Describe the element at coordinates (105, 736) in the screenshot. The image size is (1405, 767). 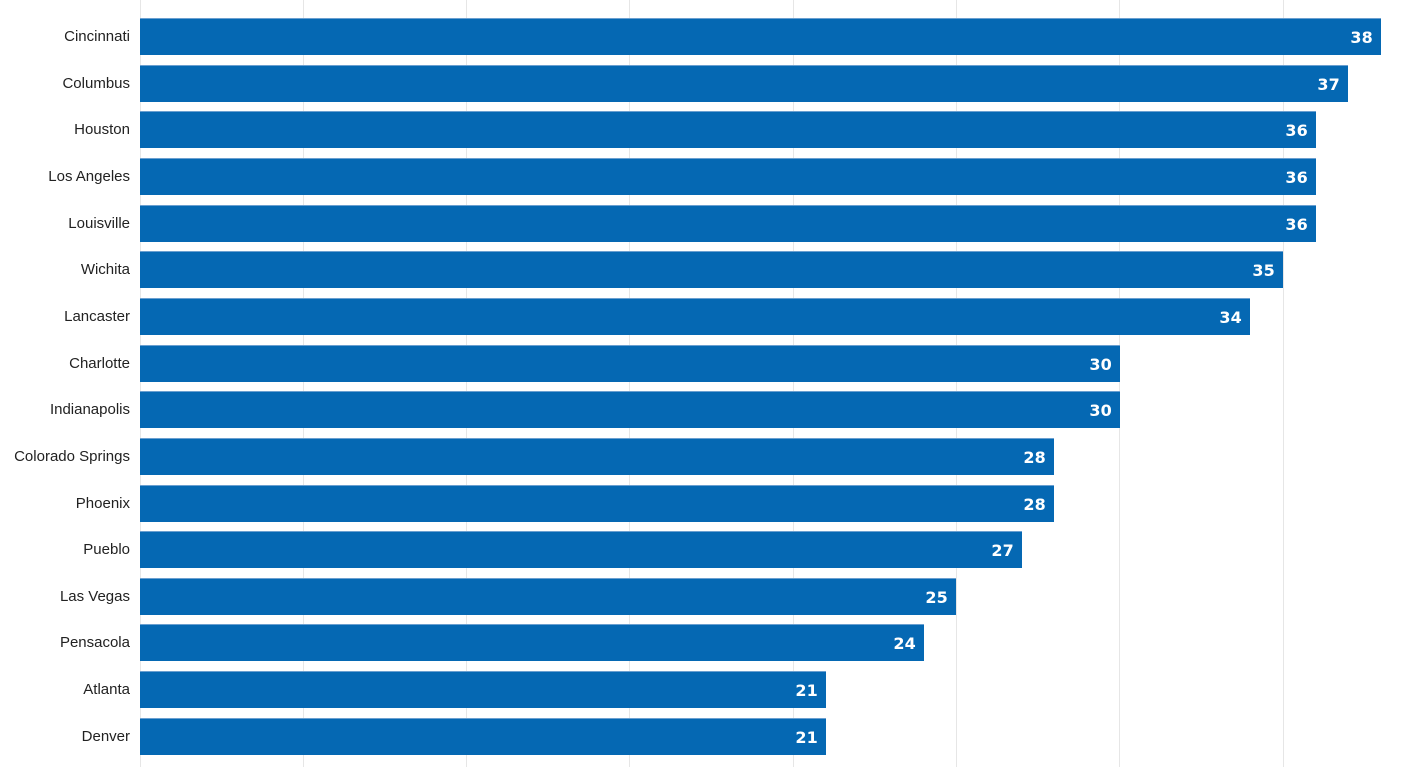
I see `category-label: Denver` at that location.